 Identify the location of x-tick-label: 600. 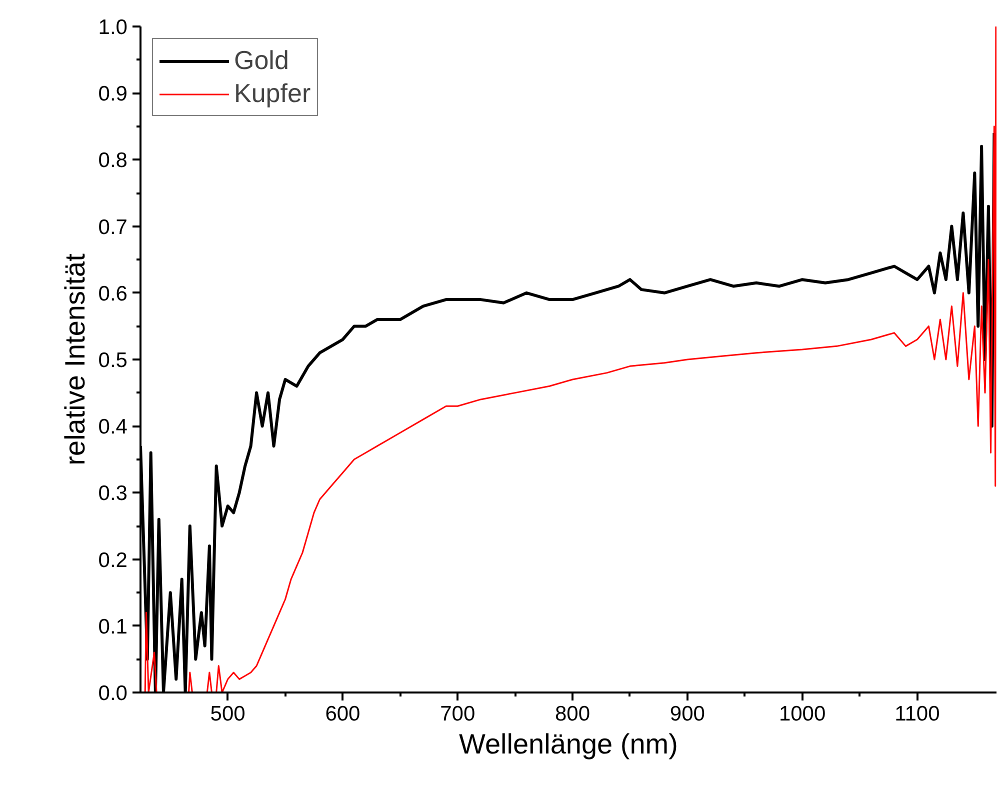
(342, 714).